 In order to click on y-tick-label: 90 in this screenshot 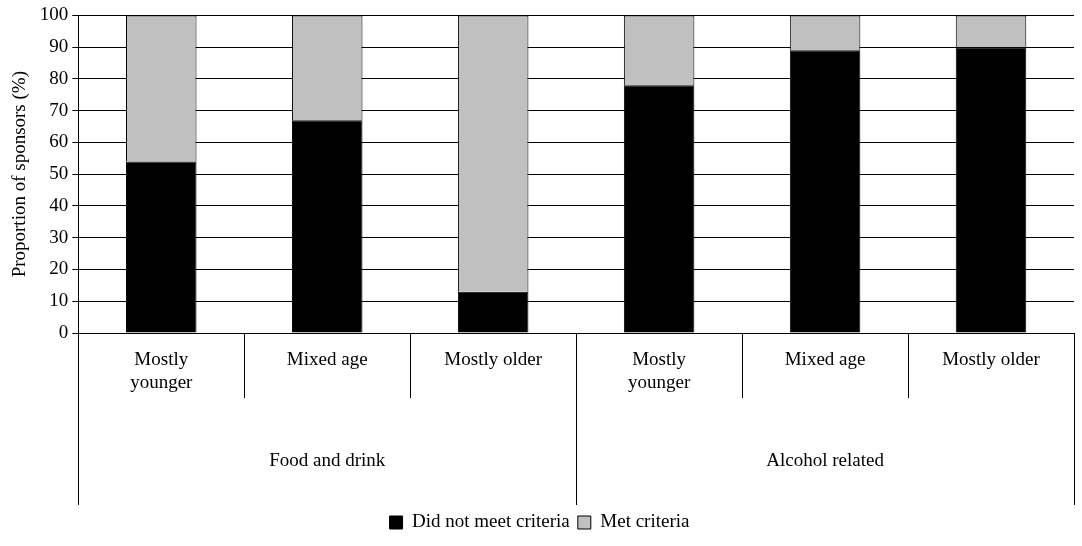, I will do `click(59, 46)`.